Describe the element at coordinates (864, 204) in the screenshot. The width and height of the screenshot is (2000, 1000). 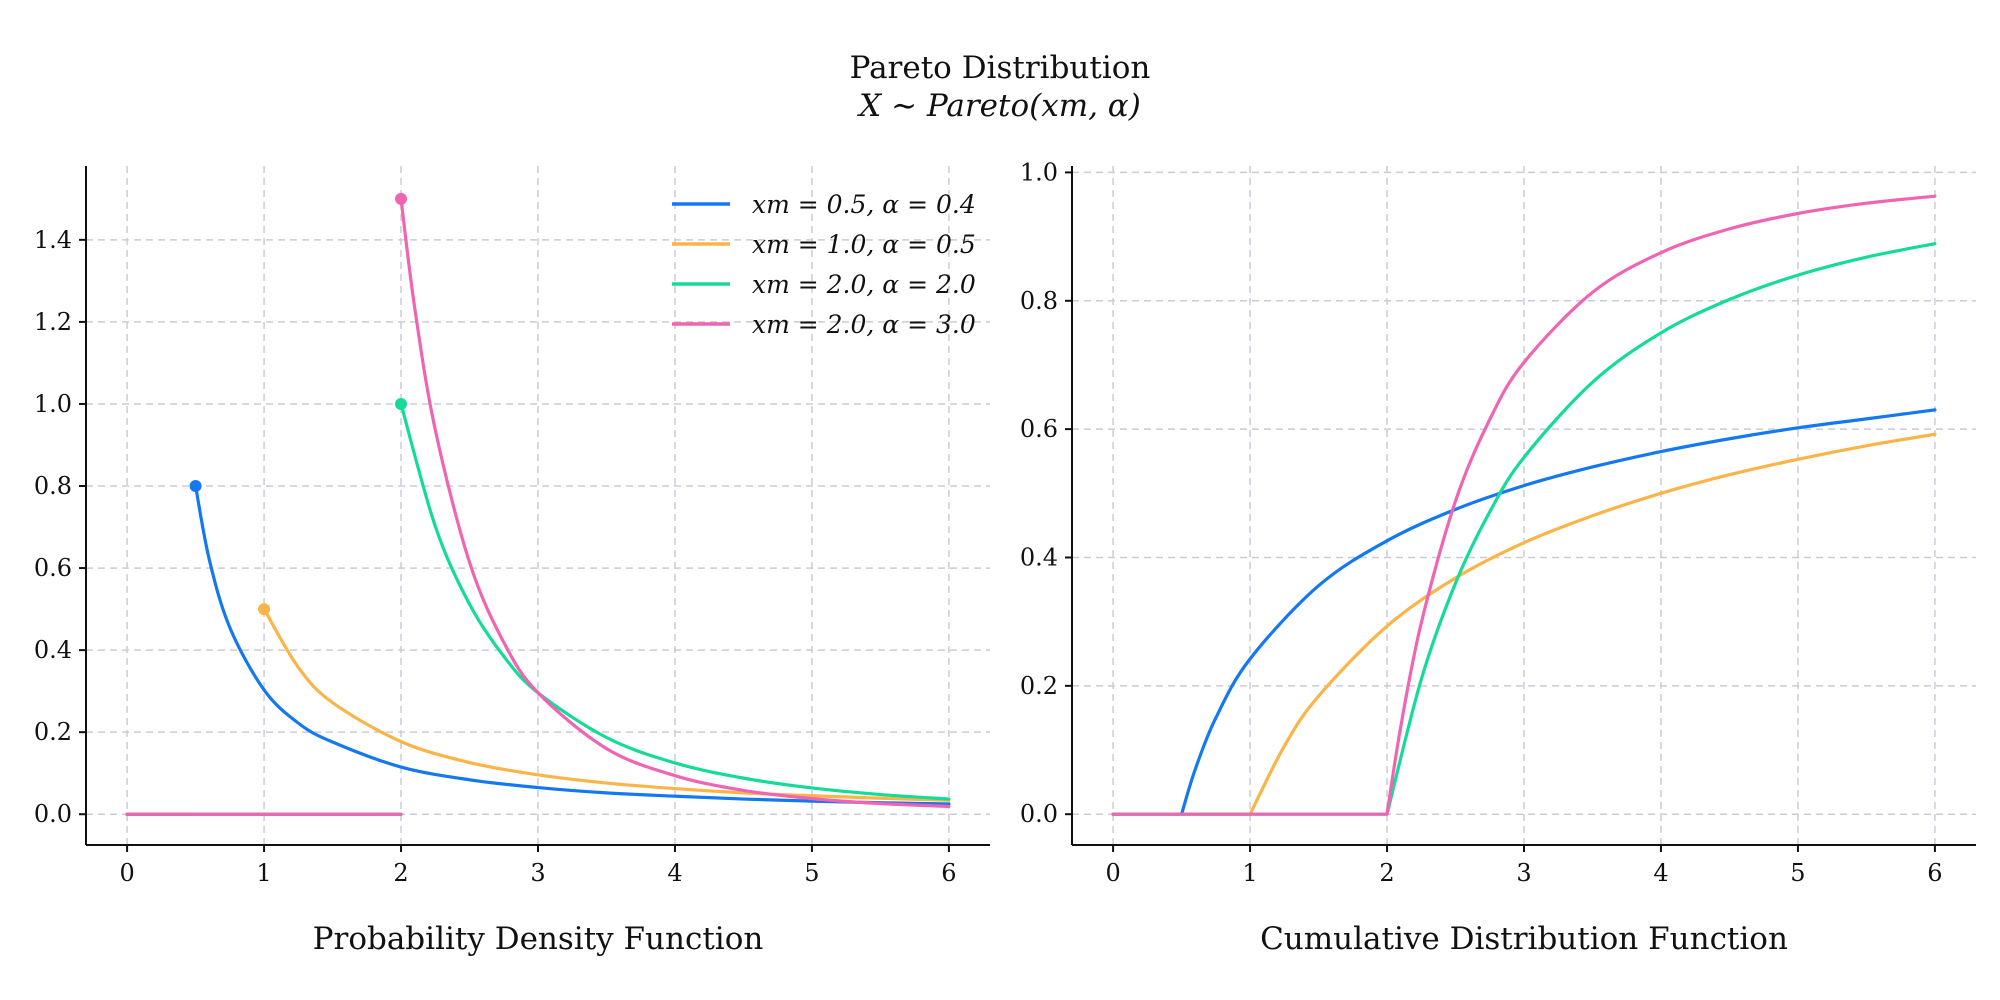
I see `legend-label: xm = 0.5, α = 0.4` at that location.